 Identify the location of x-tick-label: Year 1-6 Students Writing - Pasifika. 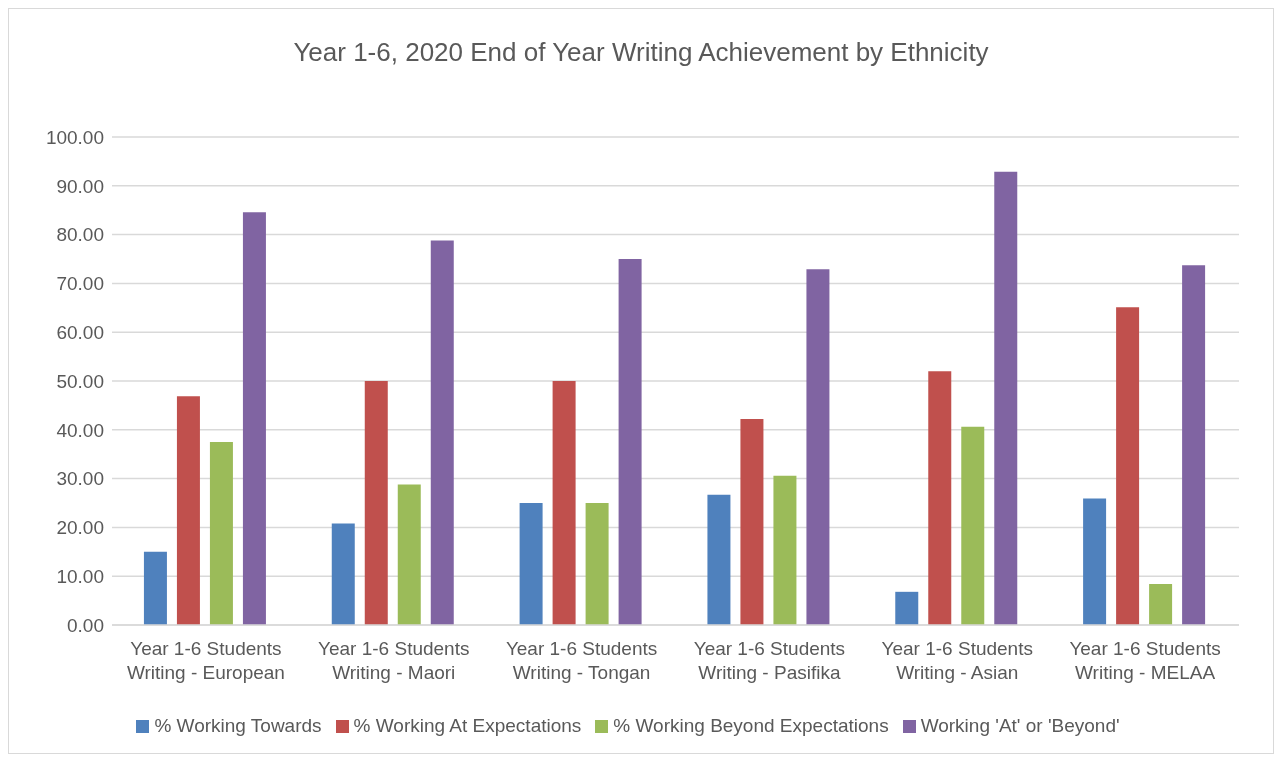
(769, 660).